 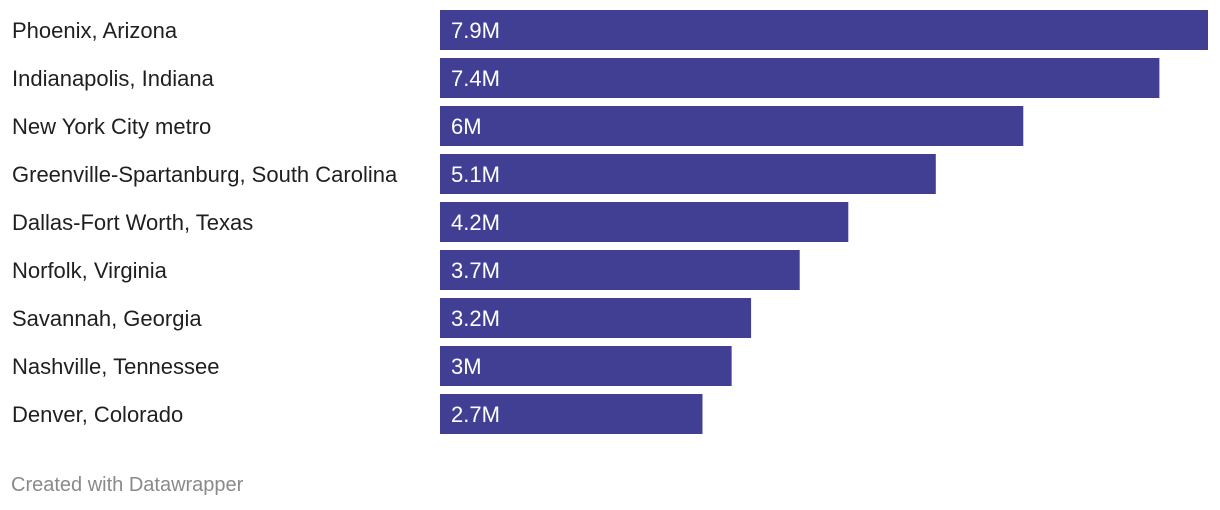 I want to click on value-label: 7.9M, so click(x=475, y=30).